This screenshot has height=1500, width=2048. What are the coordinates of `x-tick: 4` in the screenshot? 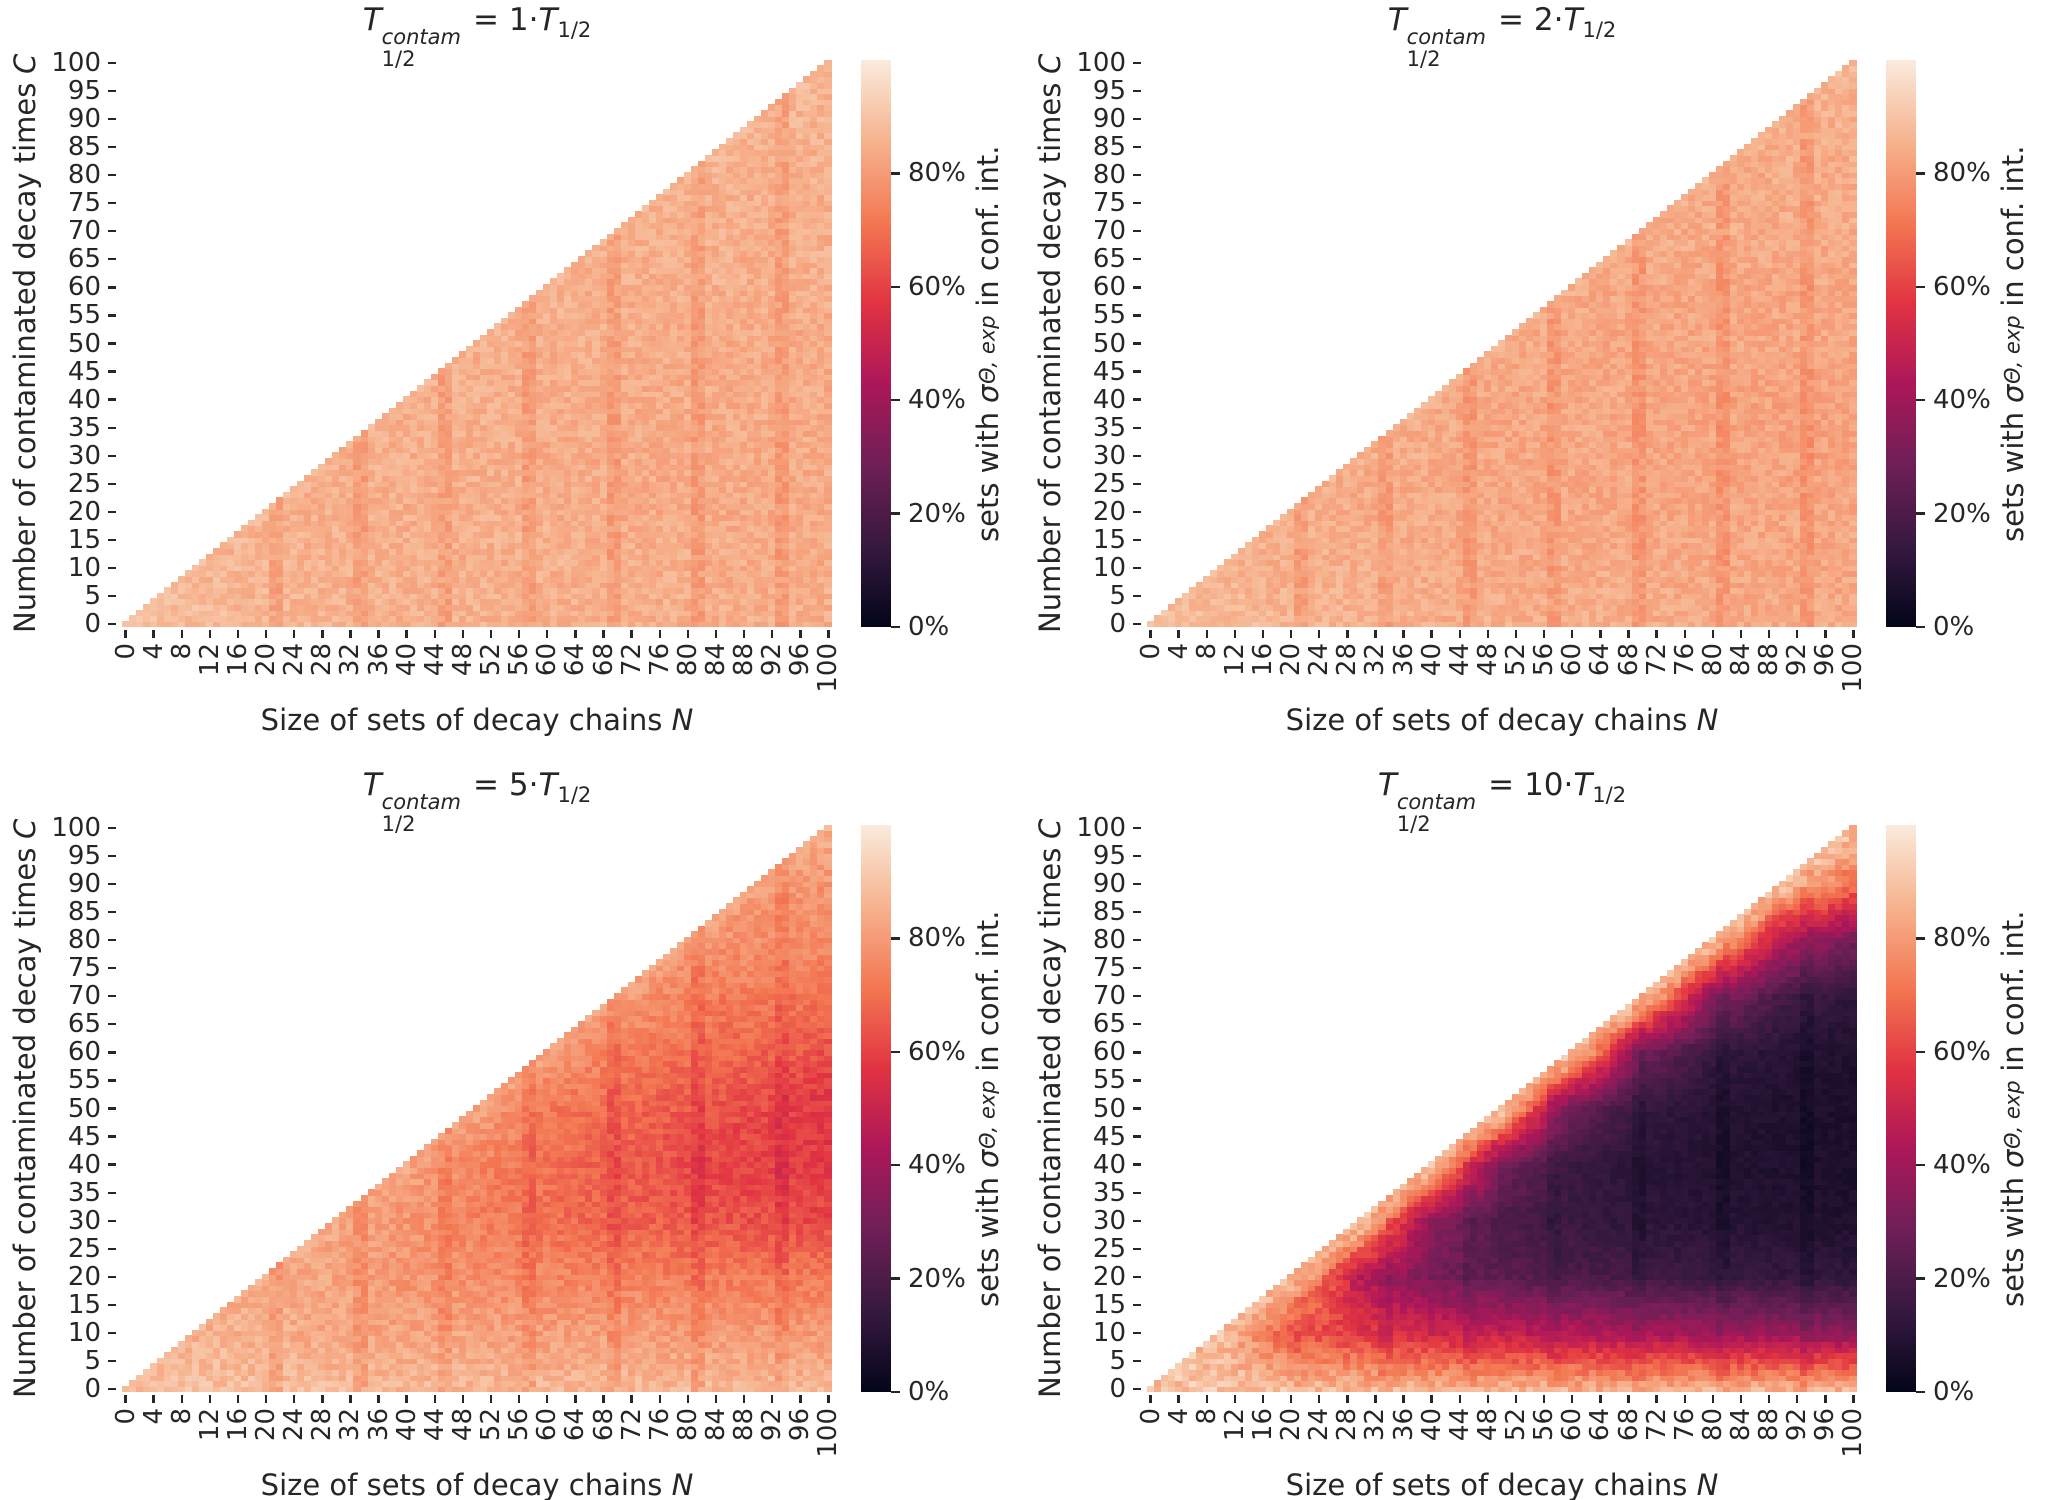 It's located at (1179, 645).